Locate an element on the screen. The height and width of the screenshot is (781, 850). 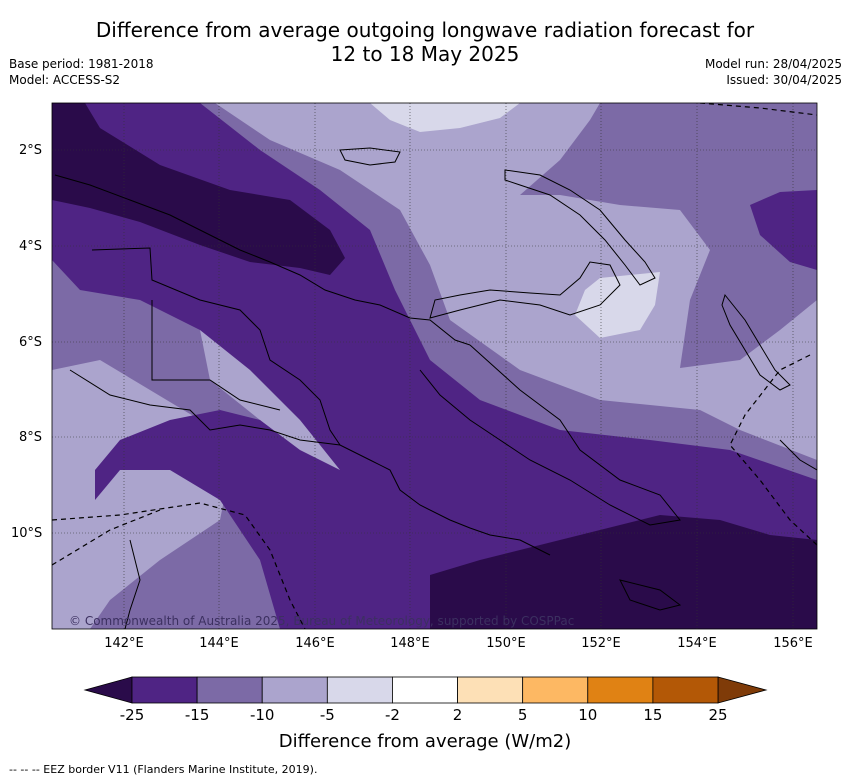
new-ireland-coast is located at coordinates (580, 227).